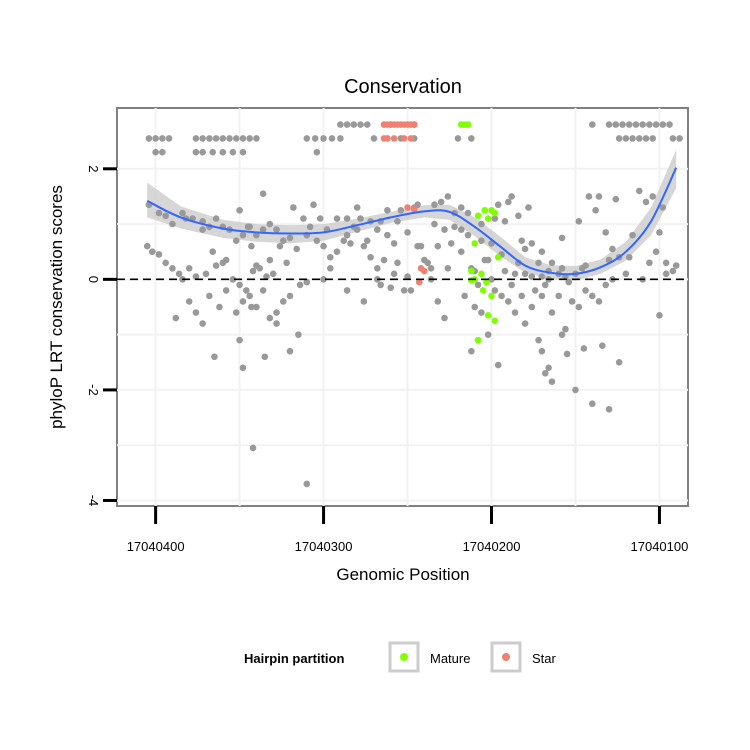 This screenshot has width=750, height=750. I want to click on smooth-line, so click(412, 221).